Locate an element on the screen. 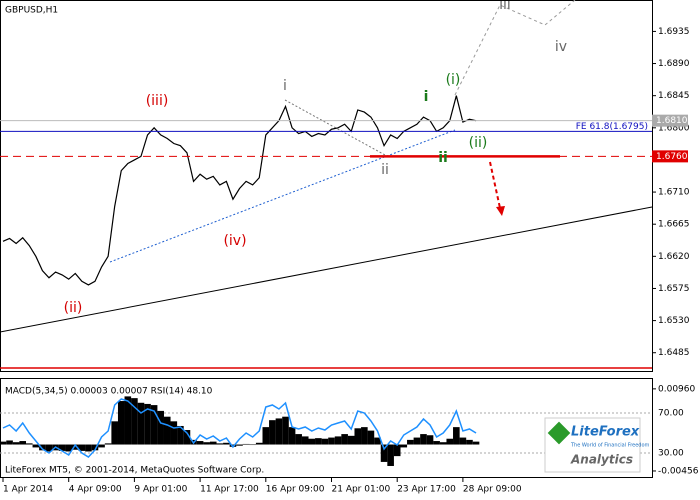 This screenshot has width=700, height=500. y-tick-label: 1.6575 is located at coordinates (674, 289).